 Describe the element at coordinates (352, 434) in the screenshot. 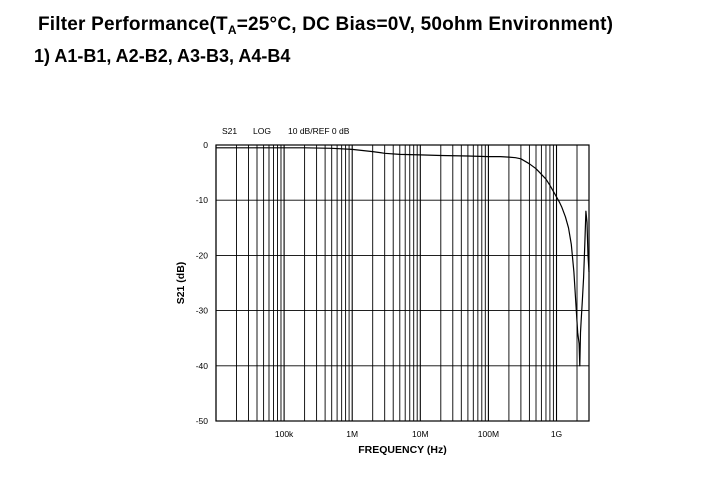

I see `x-tick-label: 1M` at that location.